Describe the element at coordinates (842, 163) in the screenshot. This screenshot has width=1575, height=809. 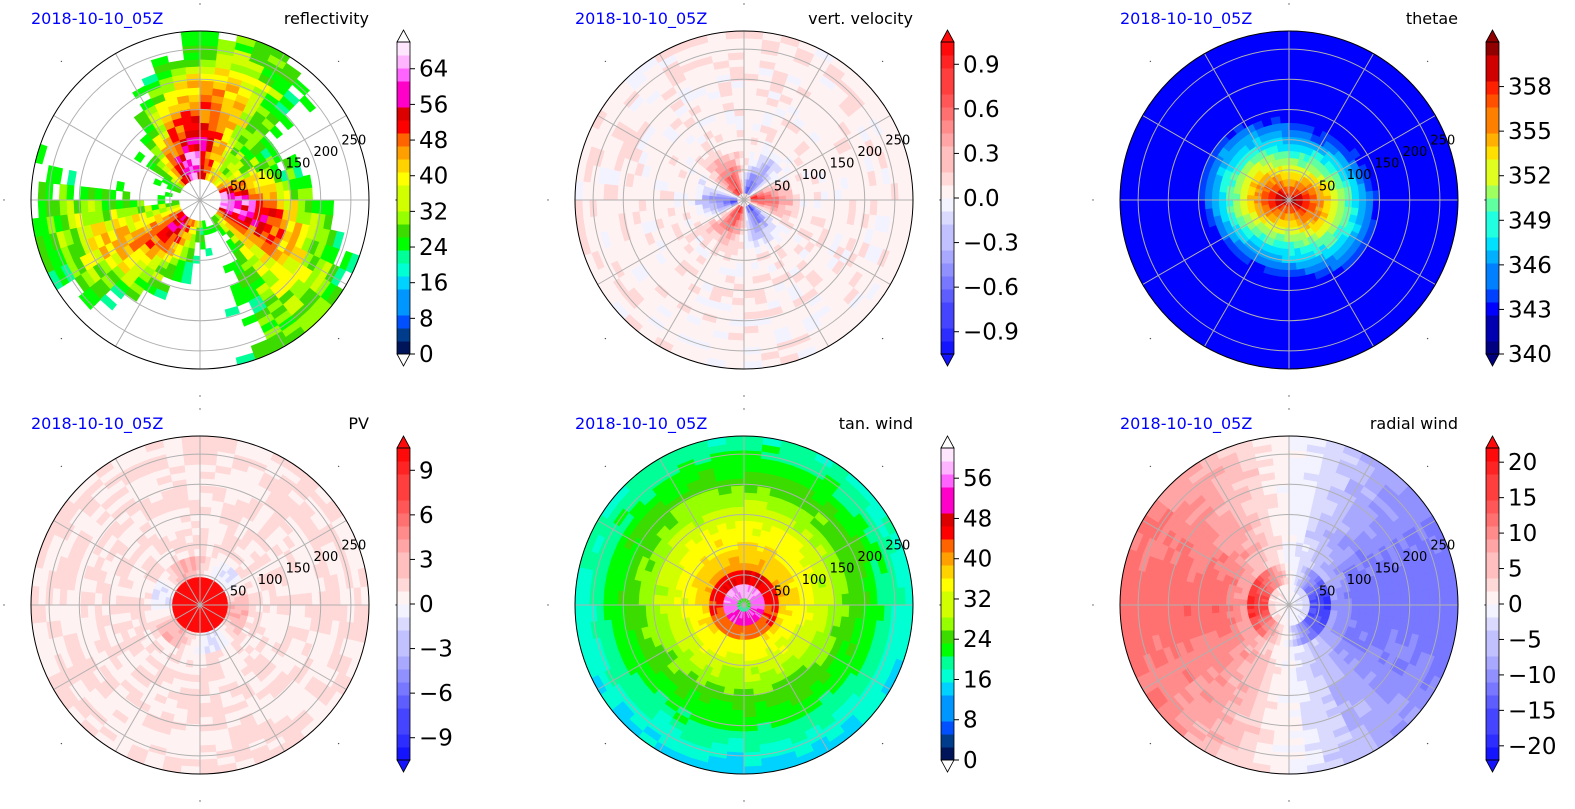
I see `radial-tick-label: 150` at that location.